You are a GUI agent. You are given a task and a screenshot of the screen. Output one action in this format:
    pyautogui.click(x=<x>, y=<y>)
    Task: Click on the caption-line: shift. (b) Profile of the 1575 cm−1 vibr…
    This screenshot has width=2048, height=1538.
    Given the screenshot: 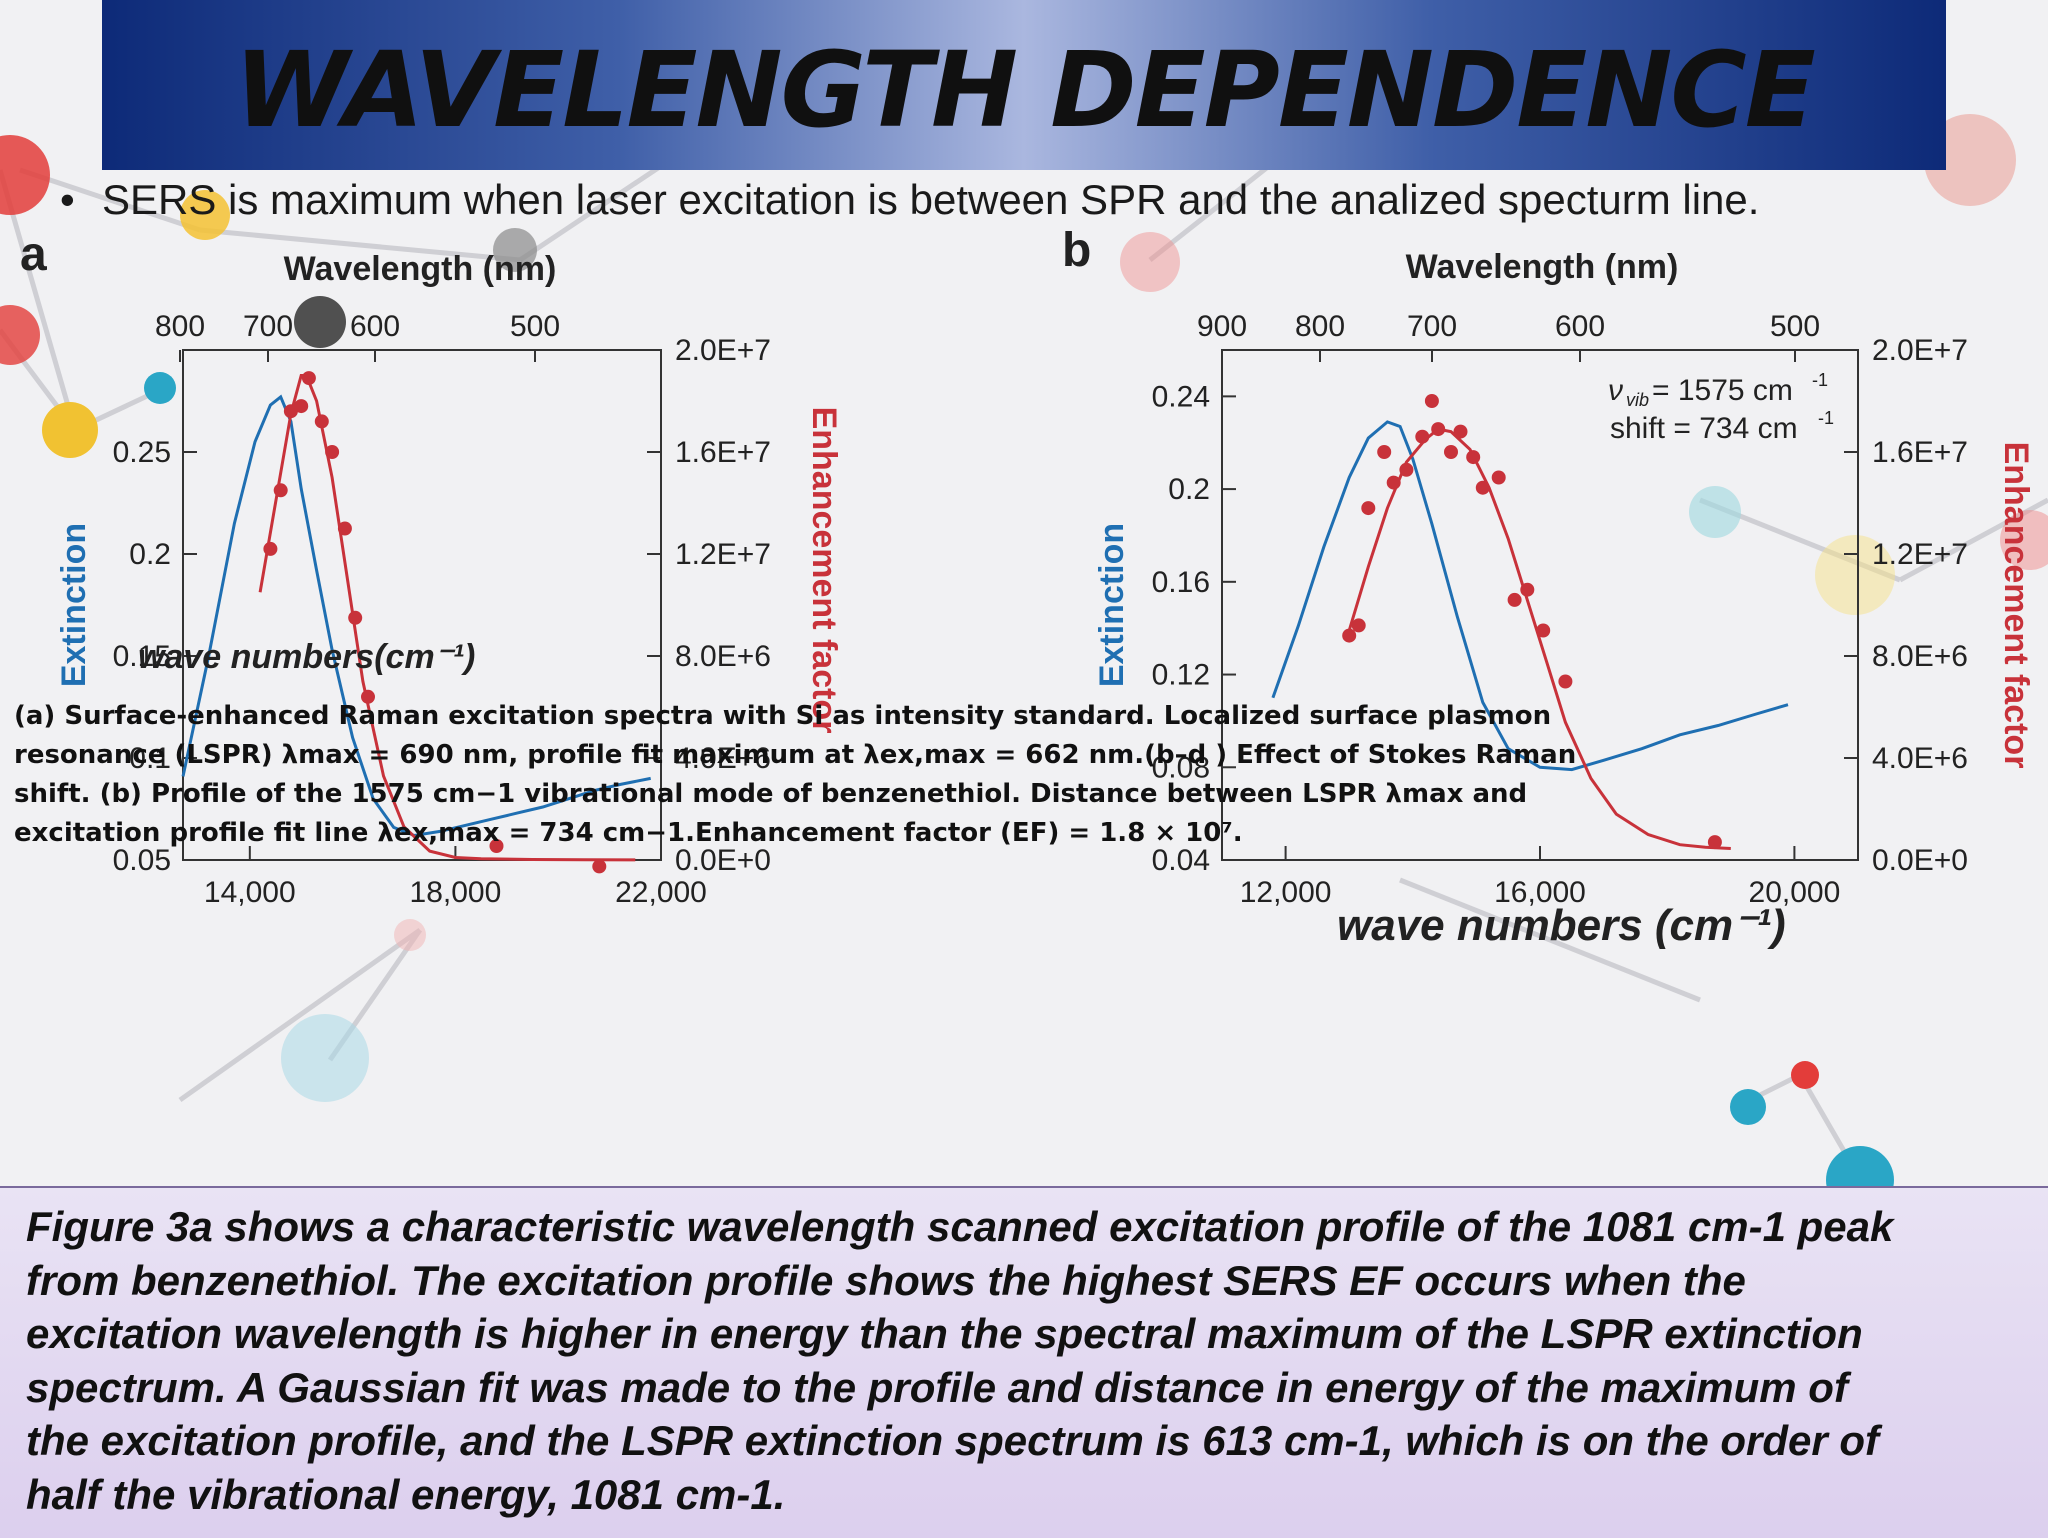 What is the action you would take?
    pyautogui.click(x=771, y=794)
    